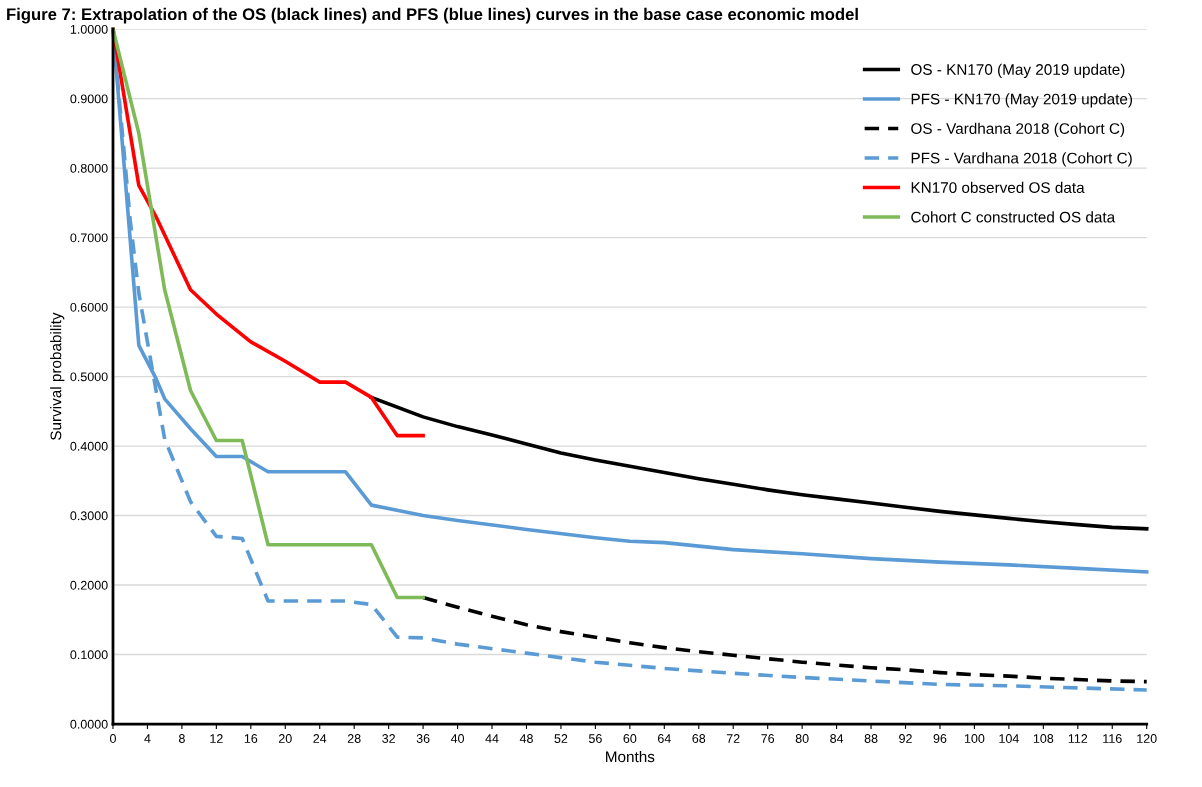  Describe the element at coordinates (630, 756) in the screenshot. I see `x-axis-title: Months` at that location.